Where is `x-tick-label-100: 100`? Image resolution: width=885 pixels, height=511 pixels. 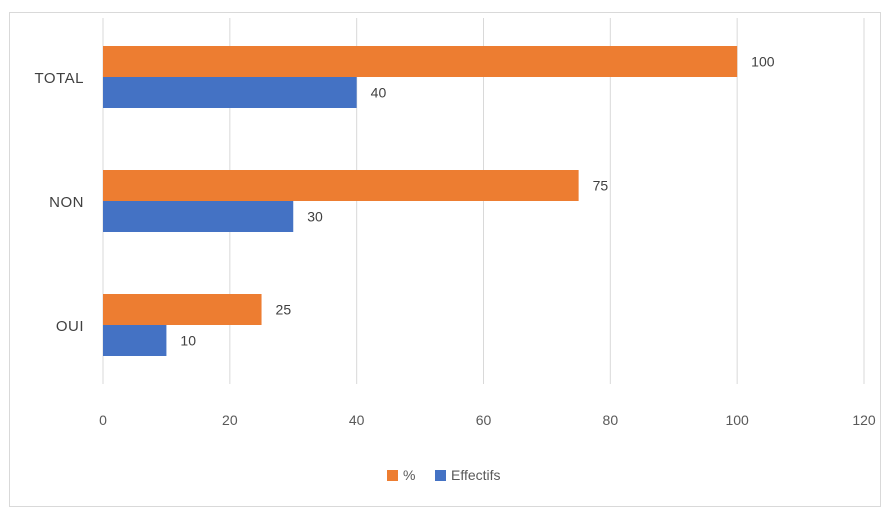 x-tick-label-100: 100 is located at coordinates (737, 420).